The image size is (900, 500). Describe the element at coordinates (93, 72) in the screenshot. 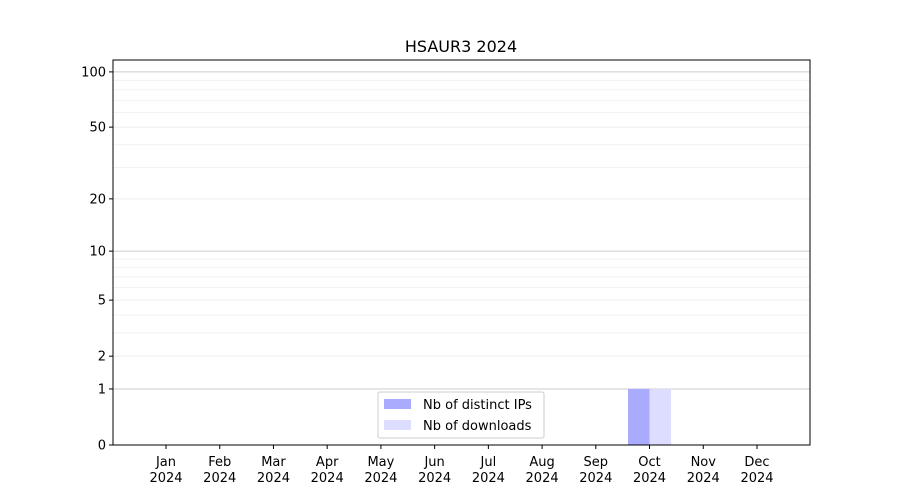

I see `y-tick-label: 100` at that location.